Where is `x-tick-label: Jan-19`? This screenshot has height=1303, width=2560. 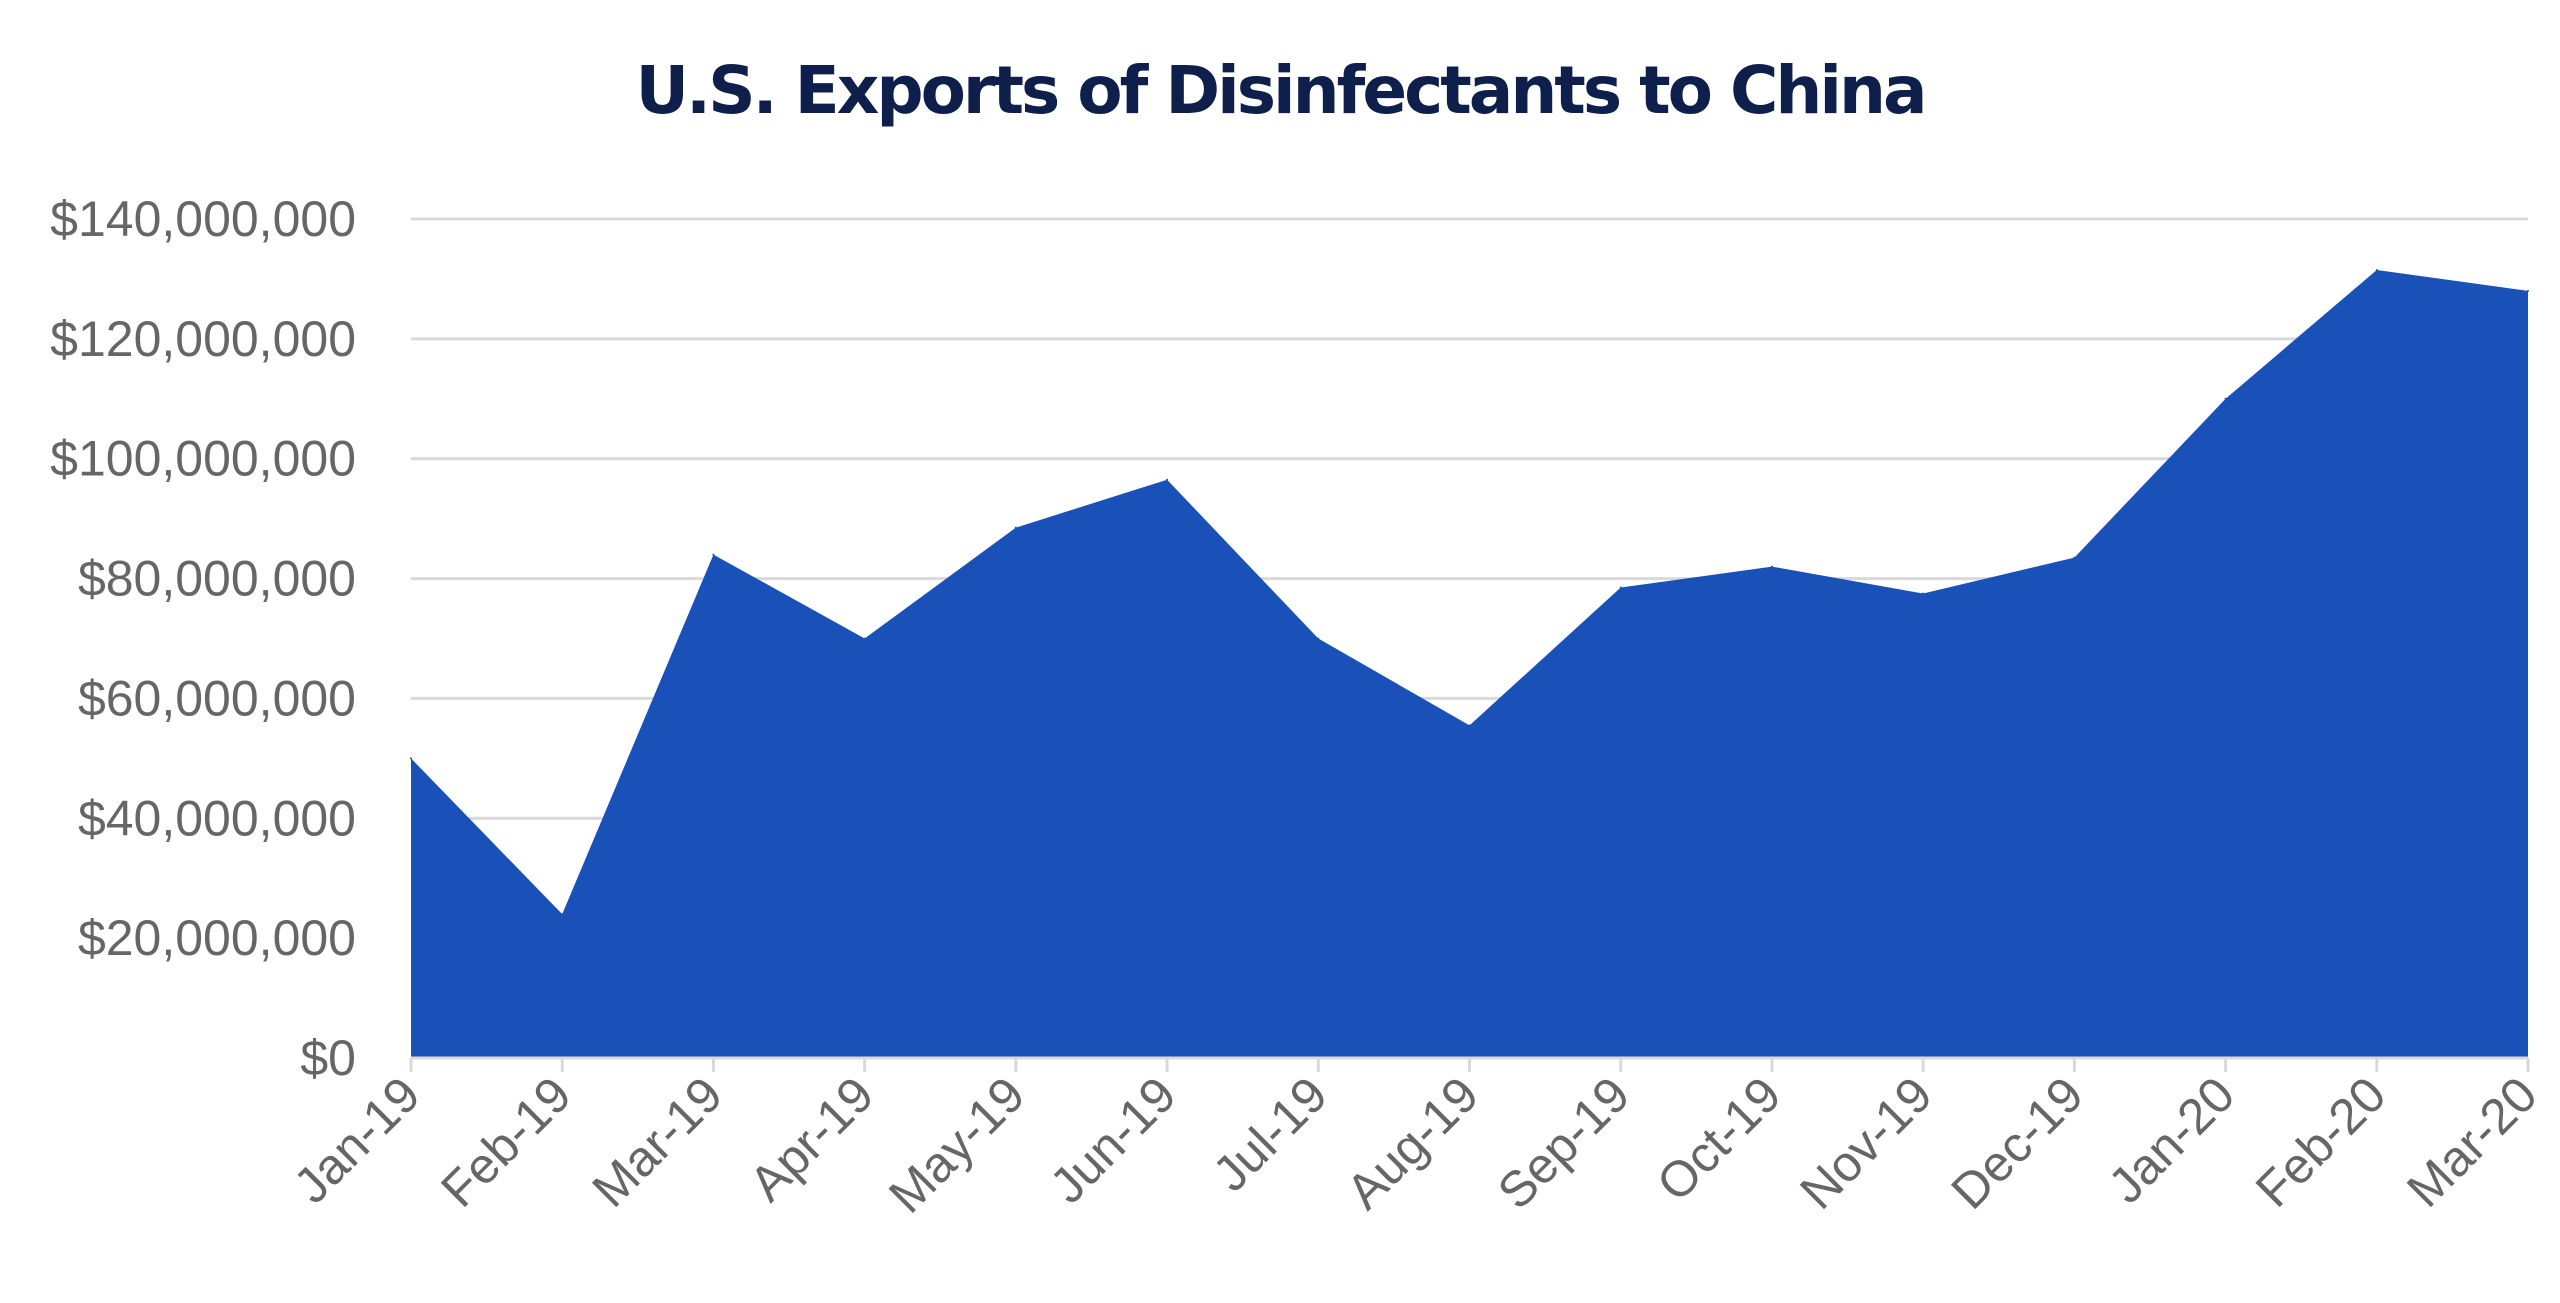
x-tick-label: Jan-19 is located at coordinates (357, 1140).